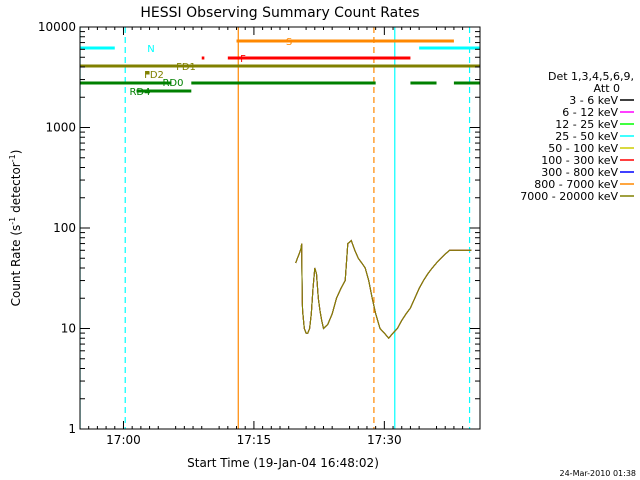 The image size is (640, 480). Describe the element at coordinates (586, 124) in the screenshot. I see `legend-label-3: 12 - 25 keV` at that location.